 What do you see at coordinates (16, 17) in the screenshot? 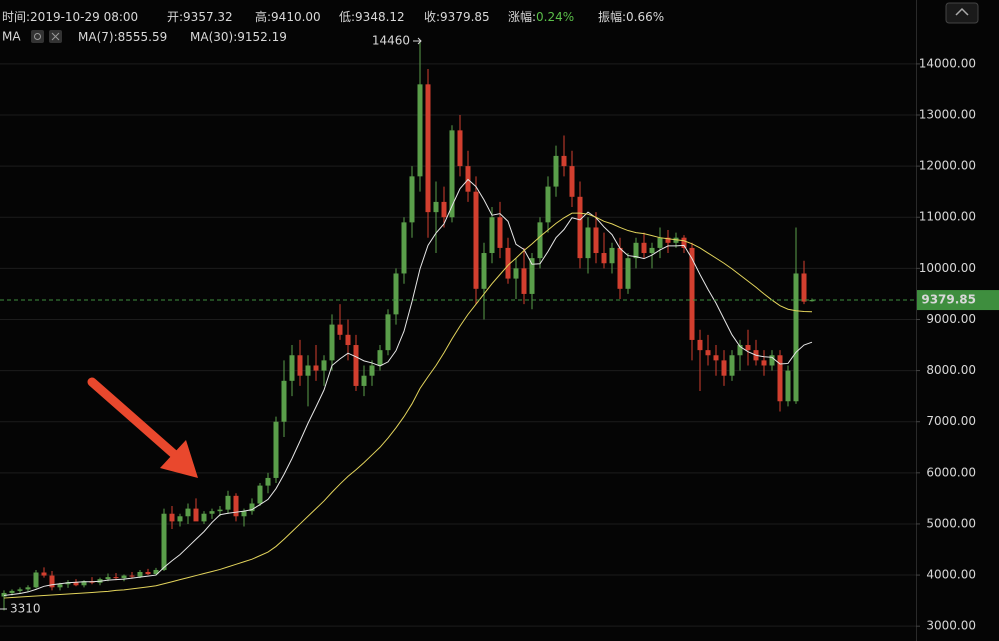
I see `header-label: 时间:` at bounding box center [16, 17].